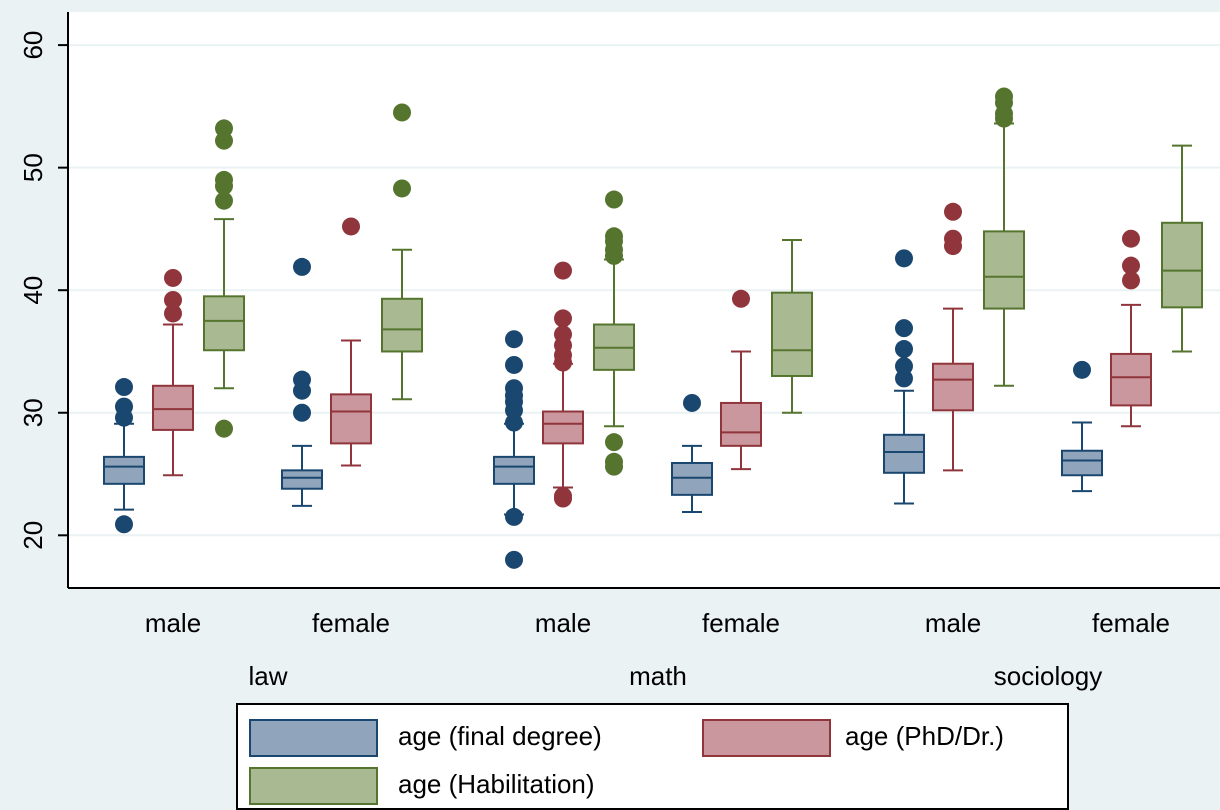  Describe the element at coordinates (33, 167) in the screenshot. I see `y-tick-label: 50` at that location.